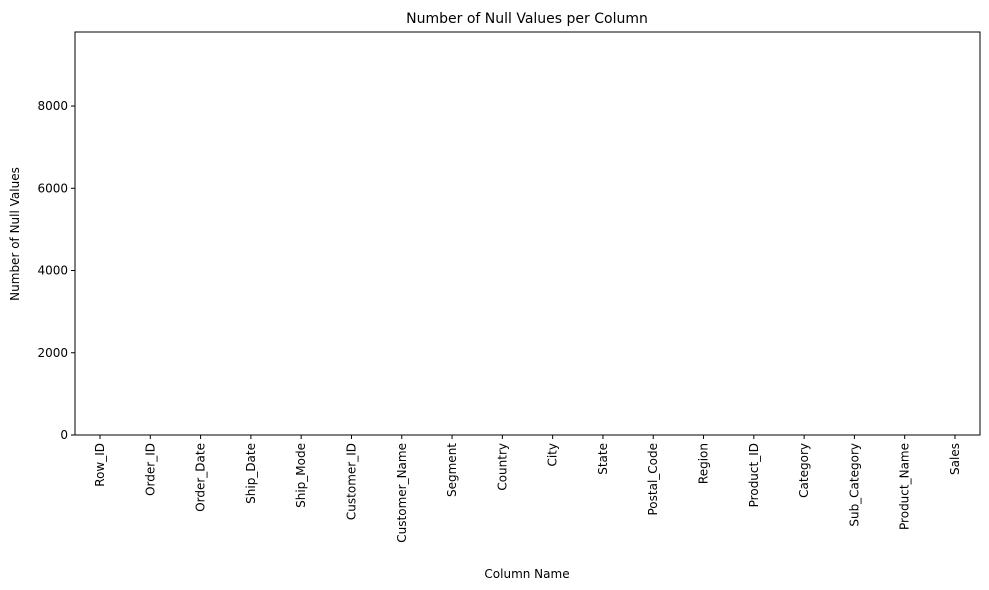  I want to click on y-axis: 0 2000 4000 6000 8000, so click(56, 270).